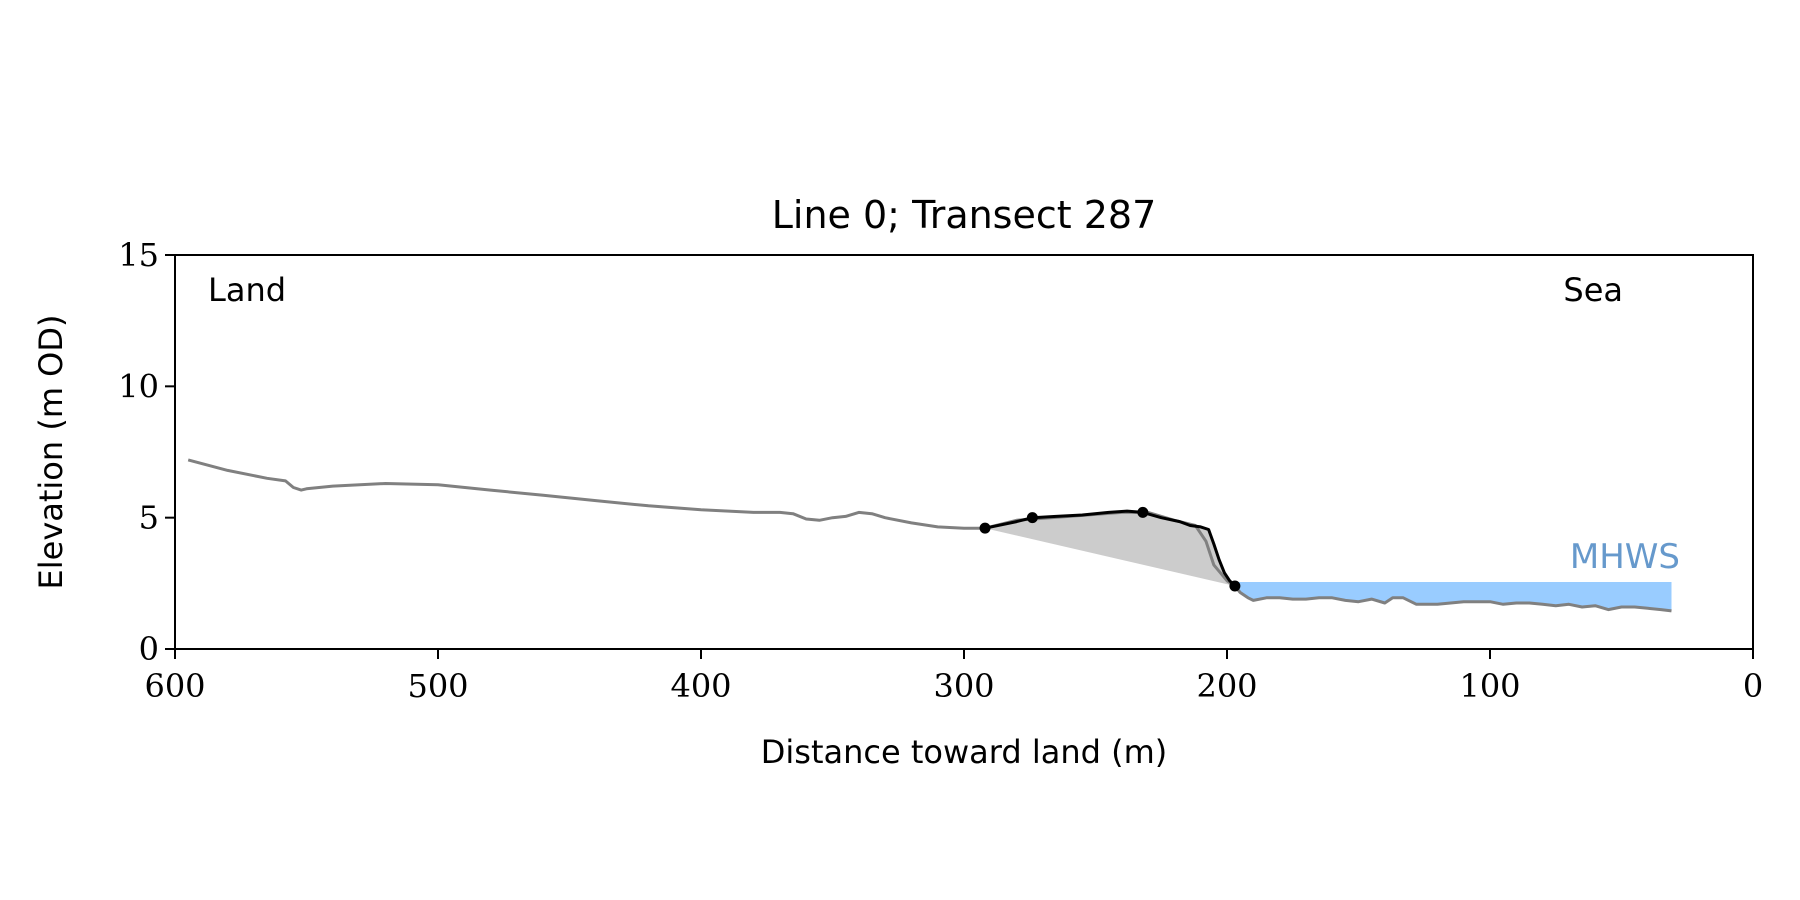 The image size is (1800, 900). I want to click on x-tick-label: 300, so click(963, 686).